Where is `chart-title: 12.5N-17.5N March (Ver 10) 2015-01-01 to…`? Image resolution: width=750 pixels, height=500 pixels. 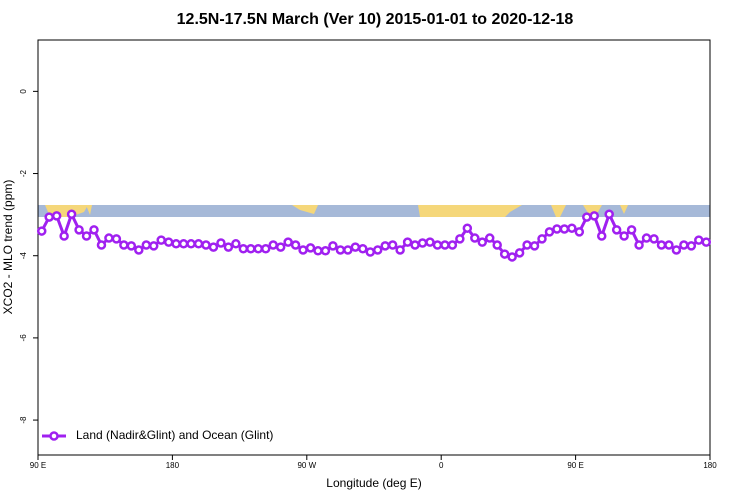
chart-title: 12.5N-17.5N March (Ver 10) 2015-01-01 to… is located at coordinates (375, 19).